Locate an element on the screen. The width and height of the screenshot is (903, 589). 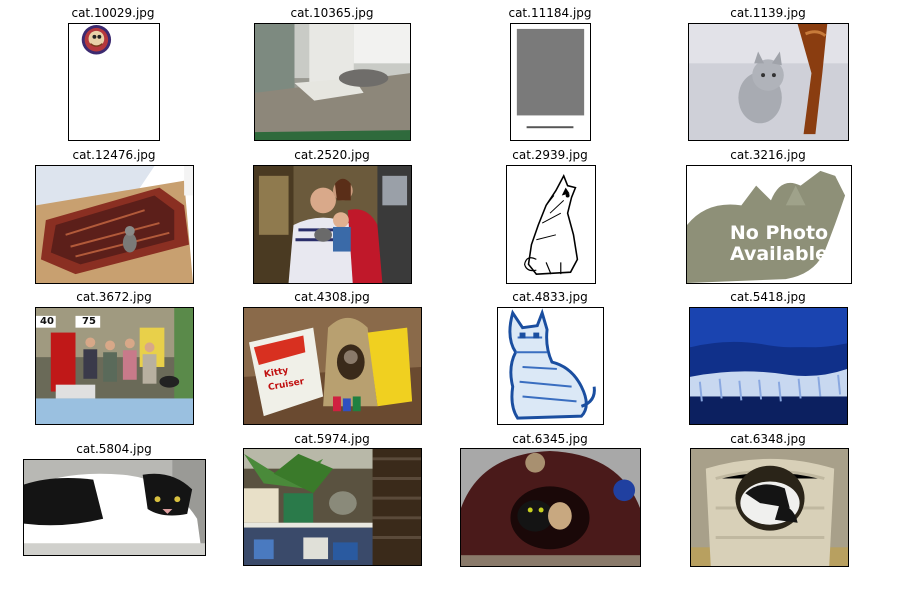
image-caption: cat.1139.jpg is located at coordinates (768, 13).